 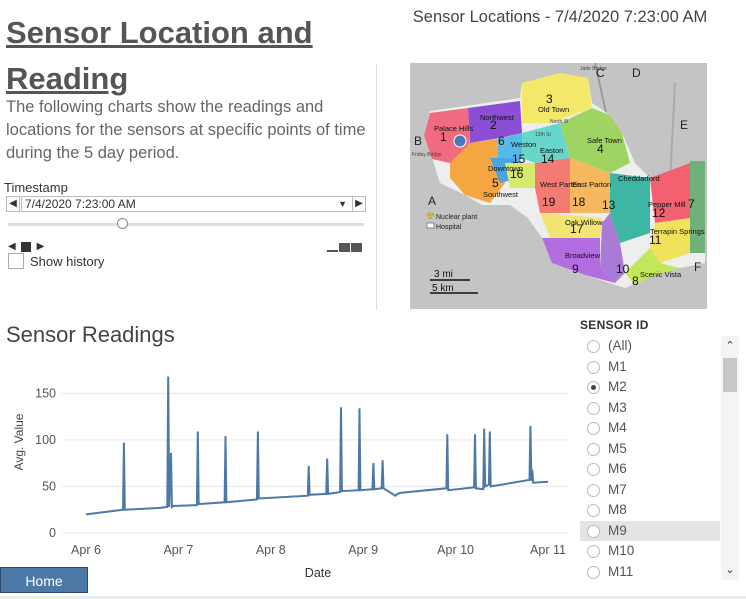 I want to click on speed-medium-icon, so click(x=344, y=247).